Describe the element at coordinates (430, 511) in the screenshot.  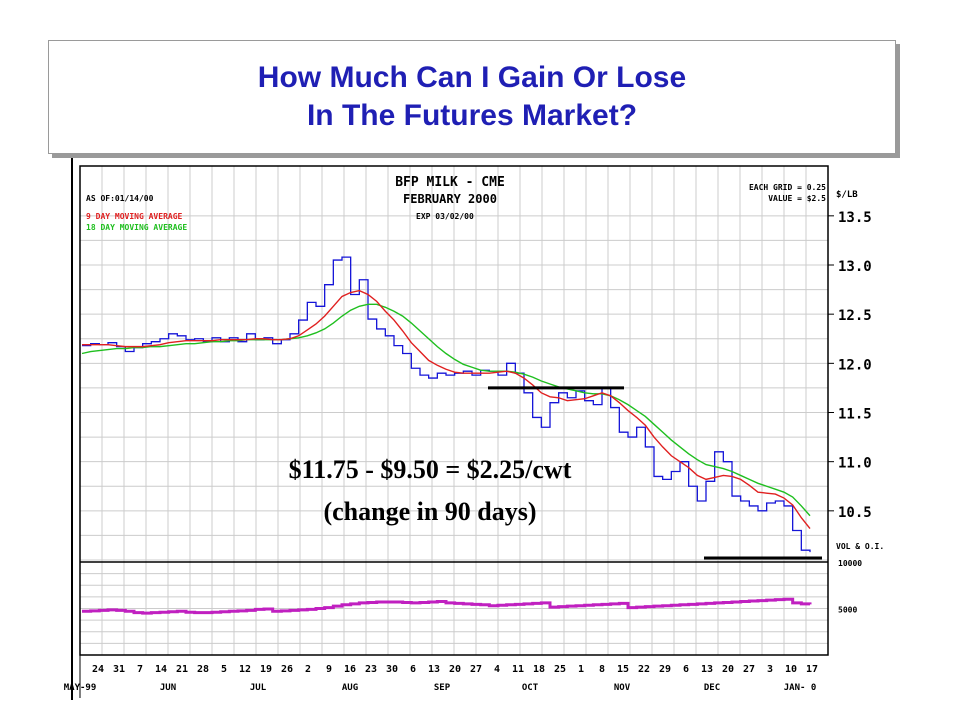
I see `annotation-change-note: (change in 90 days)` at that location.